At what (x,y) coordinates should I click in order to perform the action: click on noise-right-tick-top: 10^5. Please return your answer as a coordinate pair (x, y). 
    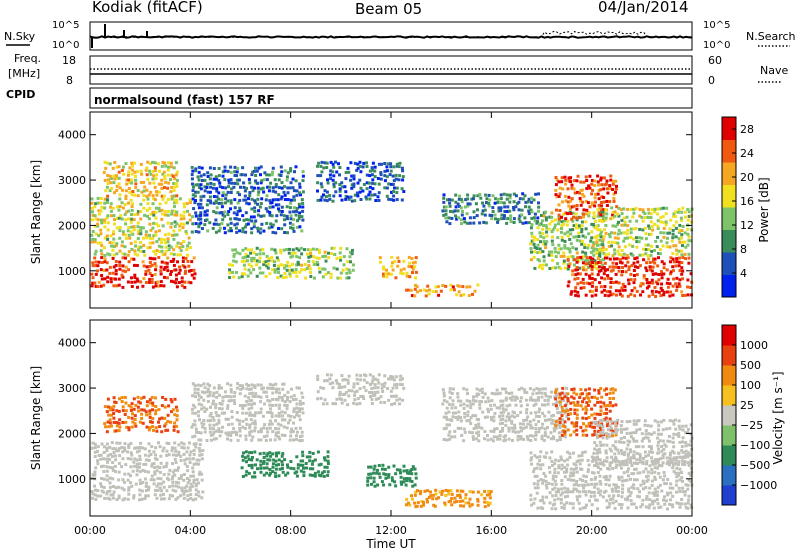
    Looking at the image, I should click on (716, 25).